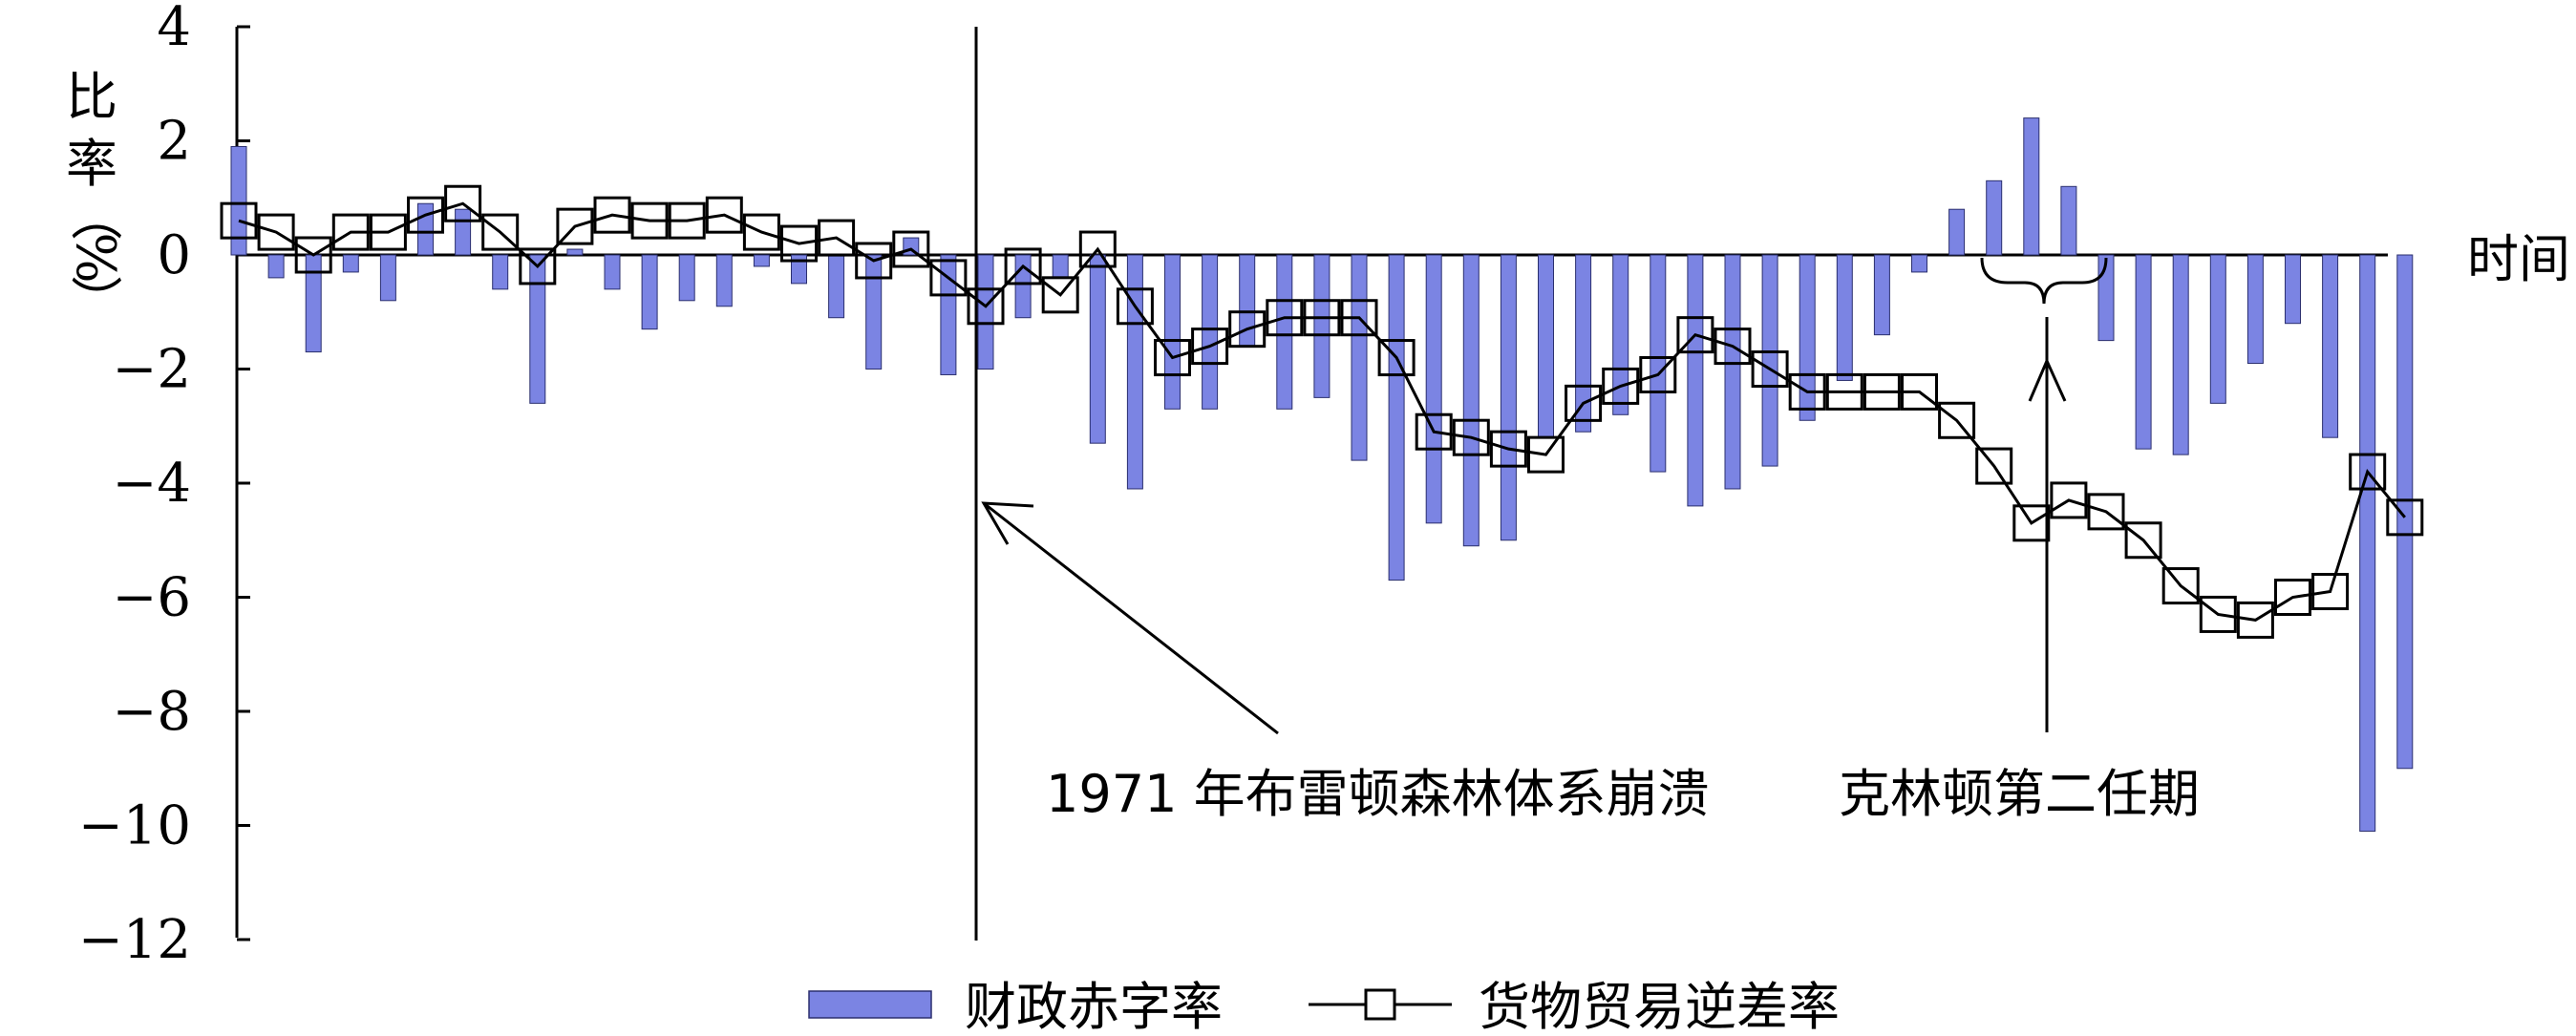 The width and height of the screenshot is (2576, 1036). What do you see at coordinates (95, 197) in the screenshot?
I see `y-axis-label: 比 率 （ % ）` at bounding box center [95, 197].